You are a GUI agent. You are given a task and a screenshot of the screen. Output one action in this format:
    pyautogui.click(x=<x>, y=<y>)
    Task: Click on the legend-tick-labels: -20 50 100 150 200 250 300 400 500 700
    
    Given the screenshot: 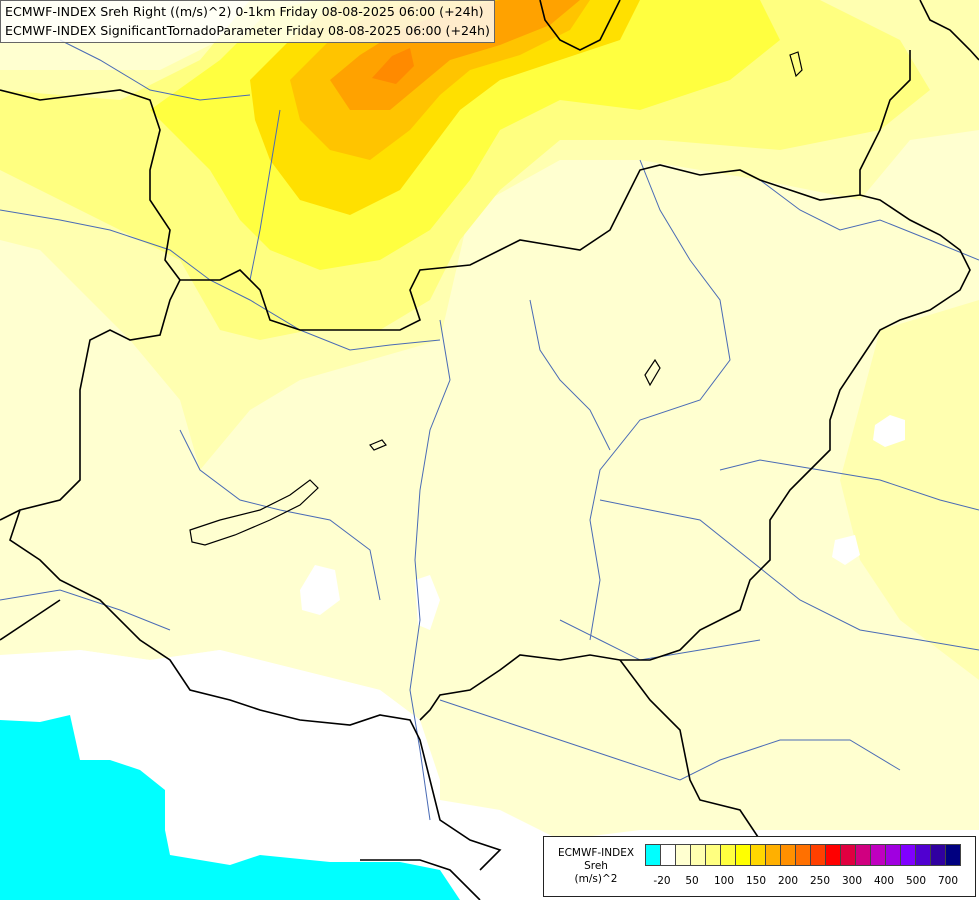 What is the action you would take?
    pyautogui.click(x=810, y=882)
    